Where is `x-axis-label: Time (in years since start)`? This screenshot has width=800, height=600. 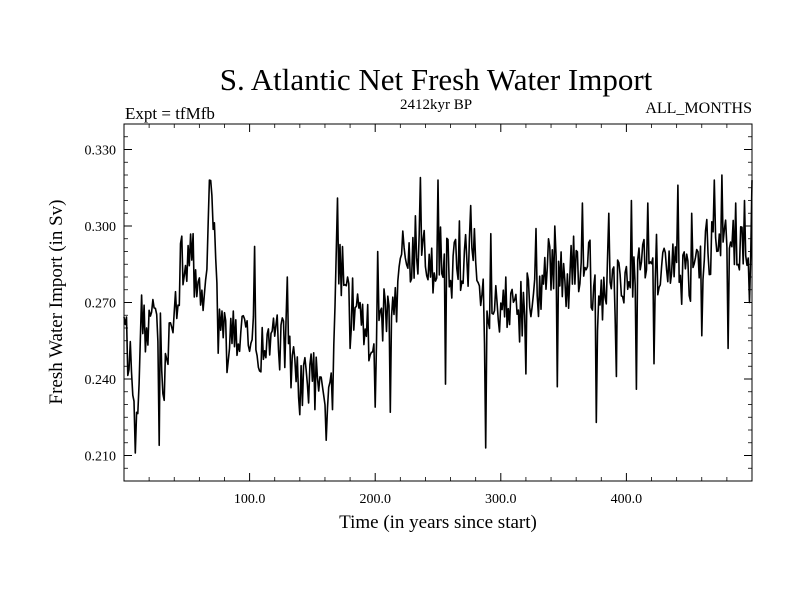
x-axis-label: Time (in years since start) is located at coordinates (438, 522).